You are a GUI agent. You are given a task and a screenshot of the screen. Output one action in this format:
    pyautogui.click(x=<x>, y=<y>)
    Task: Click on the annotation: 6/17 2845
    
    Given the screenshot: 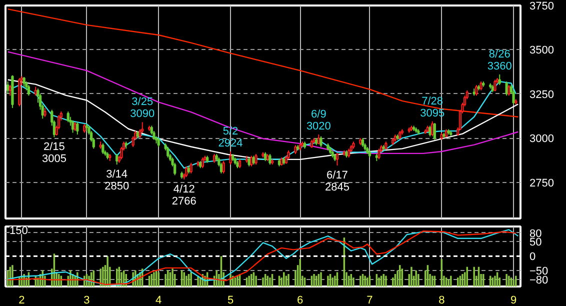 What is the action you would take?
    pyautogui.click(x=337, y=181)
    